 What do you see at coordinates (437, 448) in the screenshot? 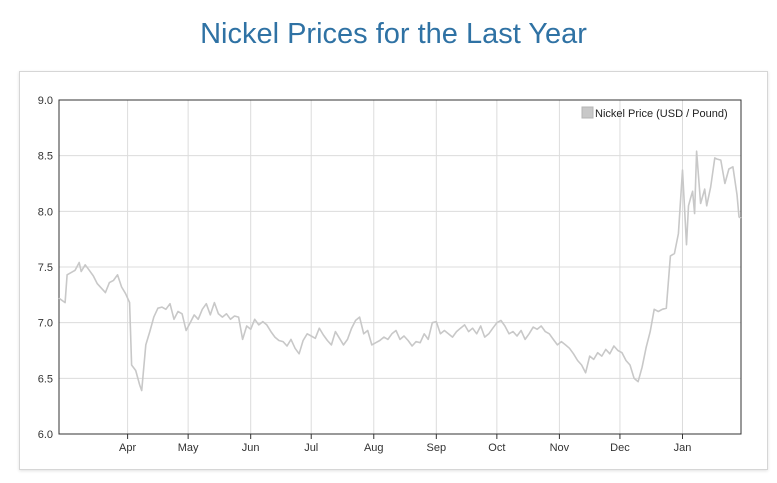
I see `x-tick-label: Sep` at bounding box center [437, 448].